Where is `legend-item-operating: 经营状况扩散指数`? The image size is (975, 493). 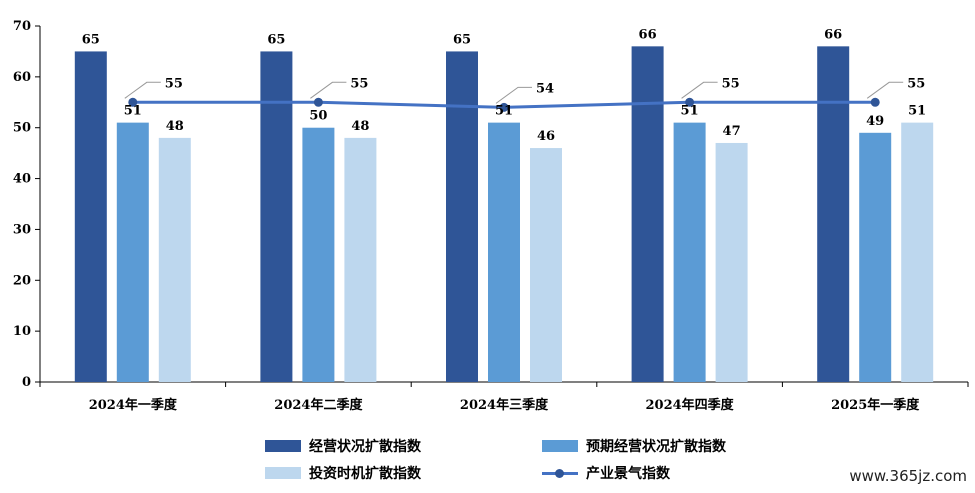 legend-item-operating: 经营状况扩散指数 is located at coordinates (343, 446).